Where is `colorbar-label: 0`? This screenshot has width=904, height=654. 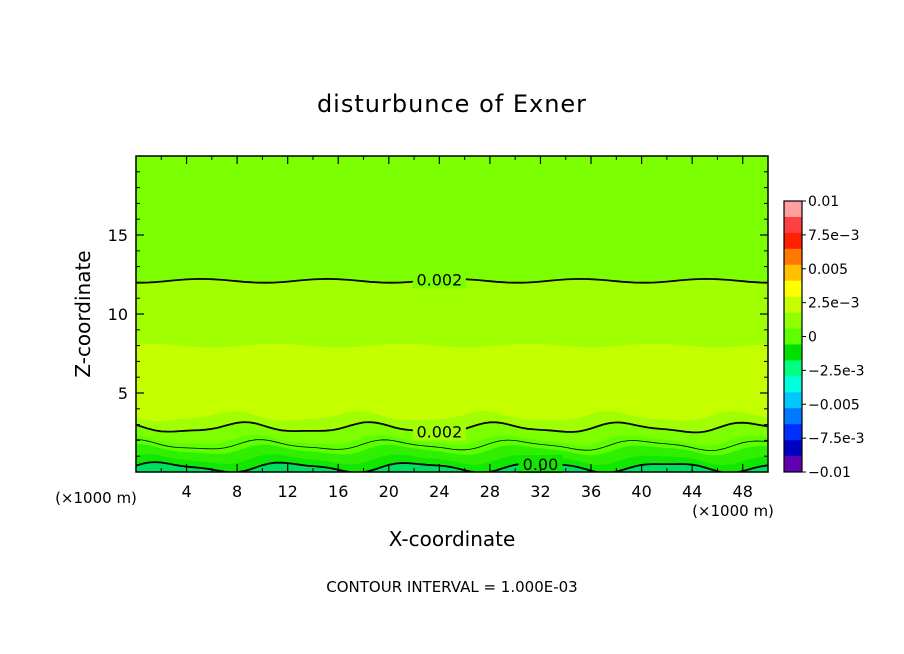 colorbar-label: 0 is located at coordinates (812, 338).